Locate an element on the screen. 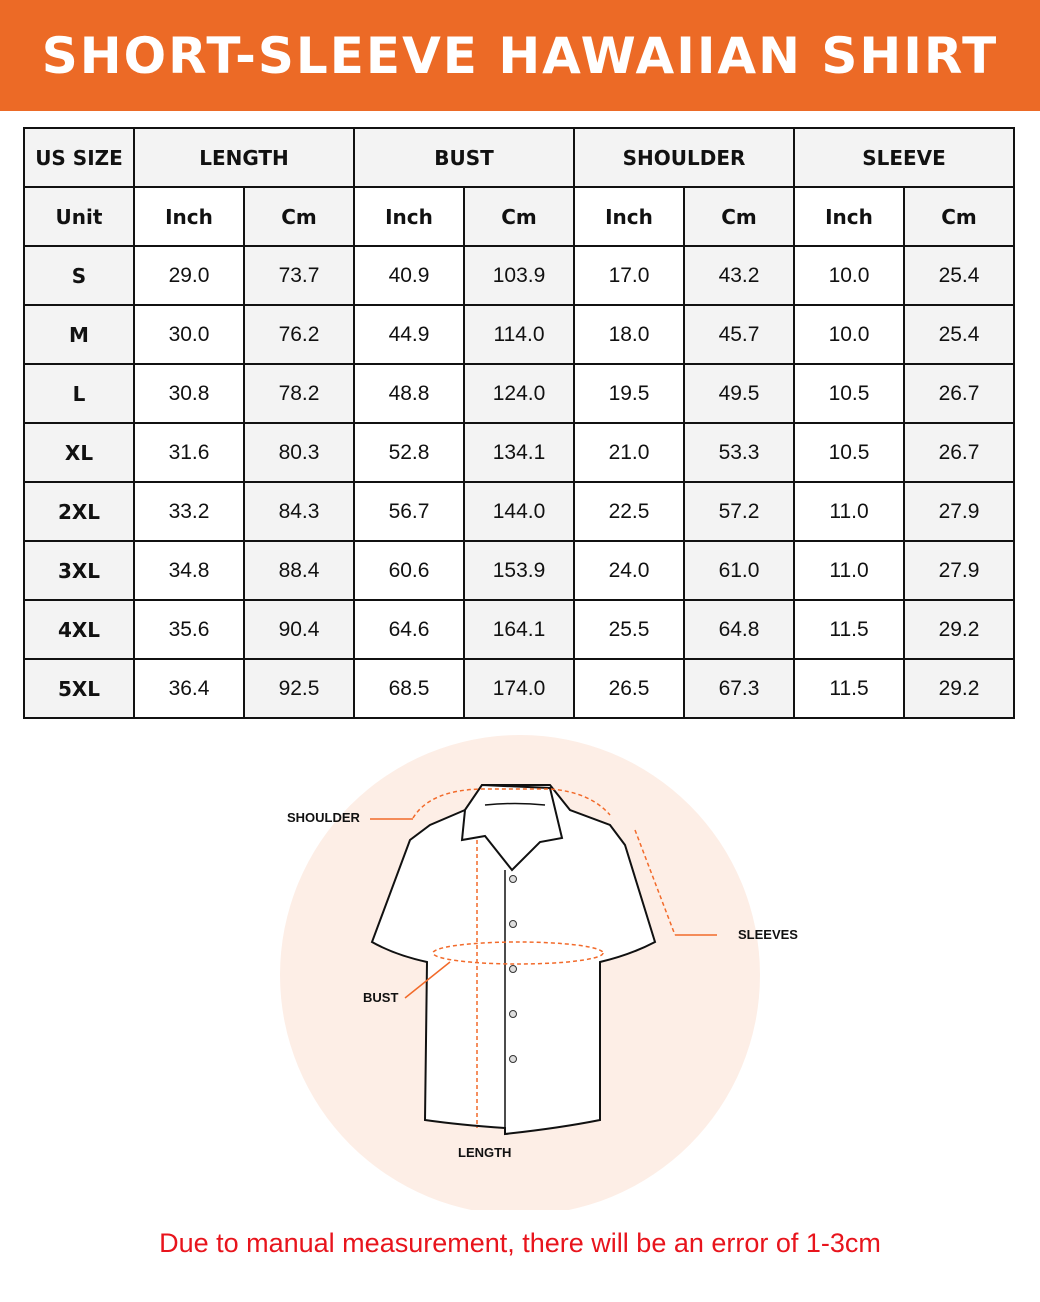  value-cell: 164.1 is located at coordinates (519, 629).